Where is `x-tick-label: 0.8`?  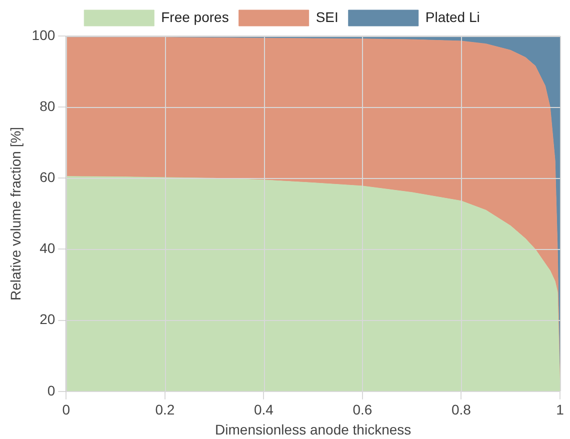 x-tick-label: 0.8 is located at coordinates (461, 410).